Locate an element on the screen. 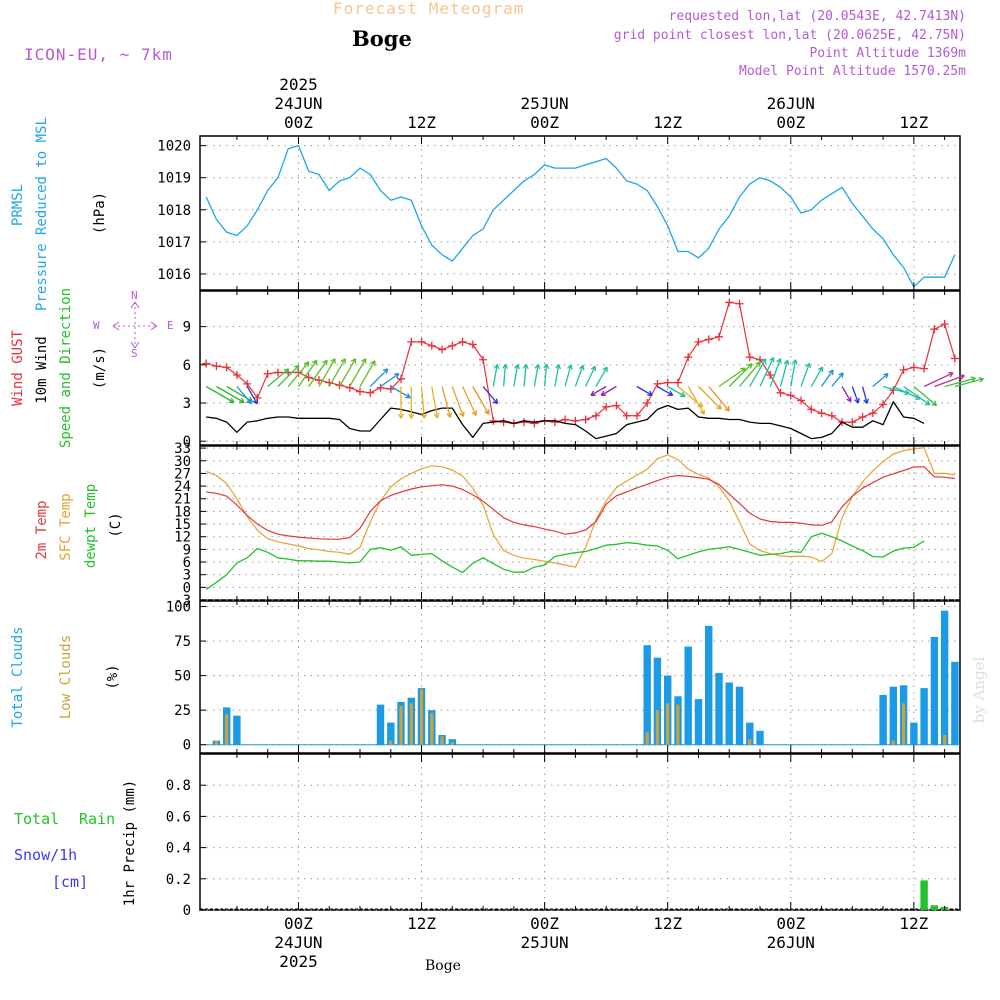  y-tick-label: 33 is located at coordinates (182, 449).